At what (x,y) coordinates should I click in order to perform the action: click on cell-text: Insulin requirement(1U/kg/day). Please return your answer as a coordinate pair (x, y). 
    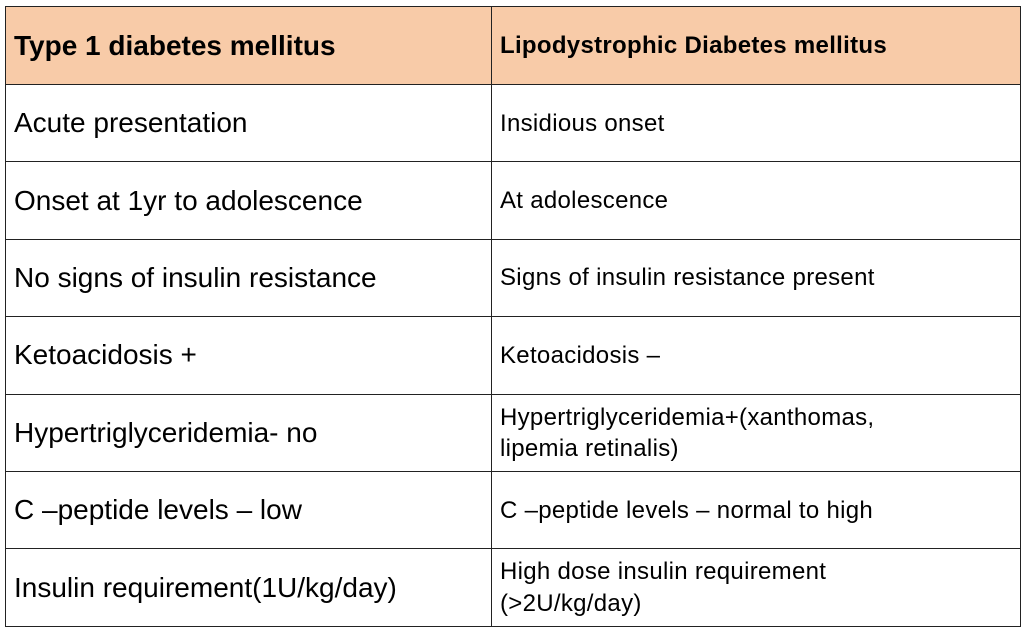
    Looking at the image, I should click on (205, 587).